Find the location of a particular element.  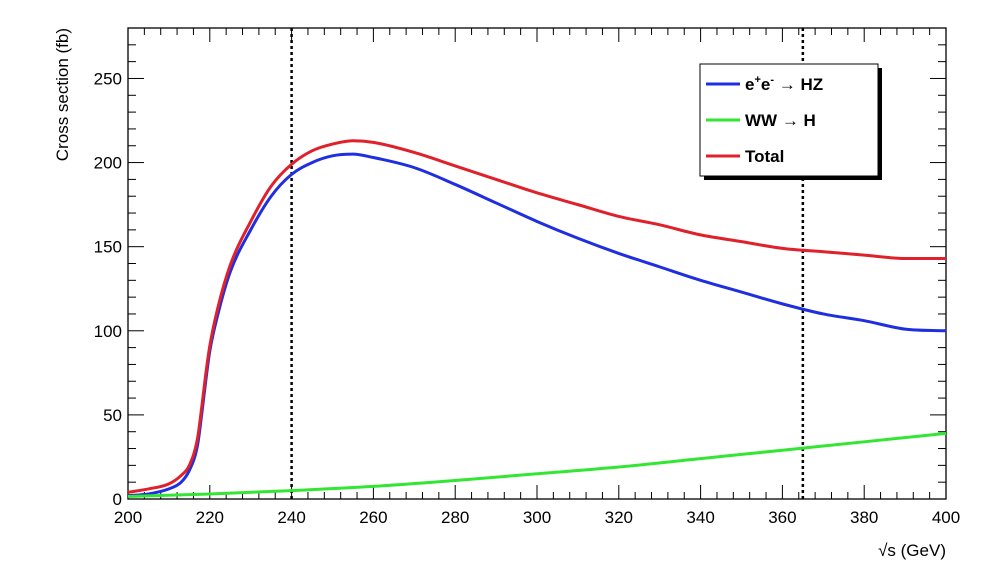

y-tick-label: 250 is located at coordinates (108, 78).